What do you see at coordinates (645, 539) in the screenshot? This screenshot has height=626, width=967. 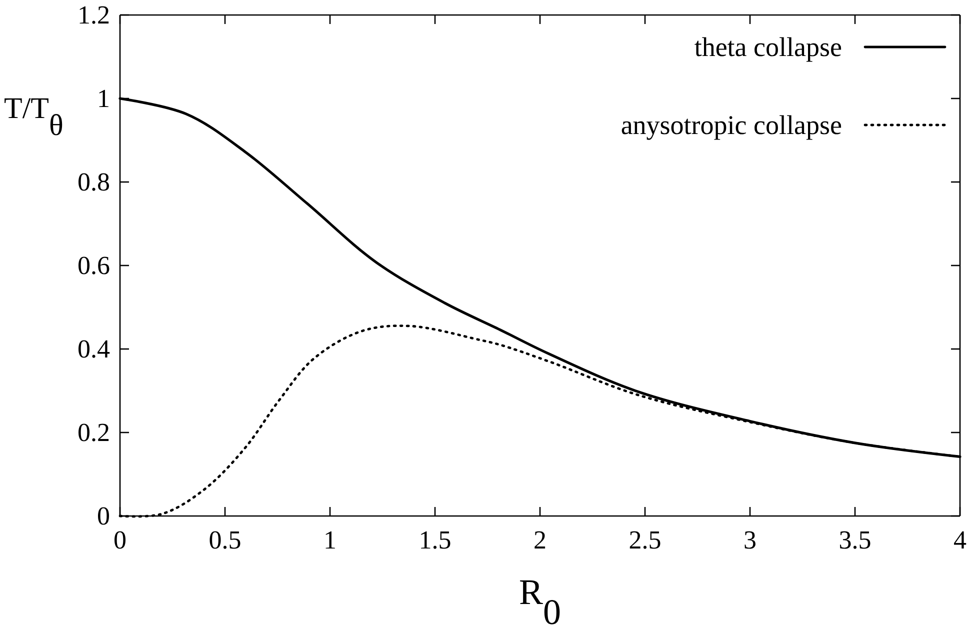 I see `x-tick-label: 2.5` at bounding box center [645, 539].